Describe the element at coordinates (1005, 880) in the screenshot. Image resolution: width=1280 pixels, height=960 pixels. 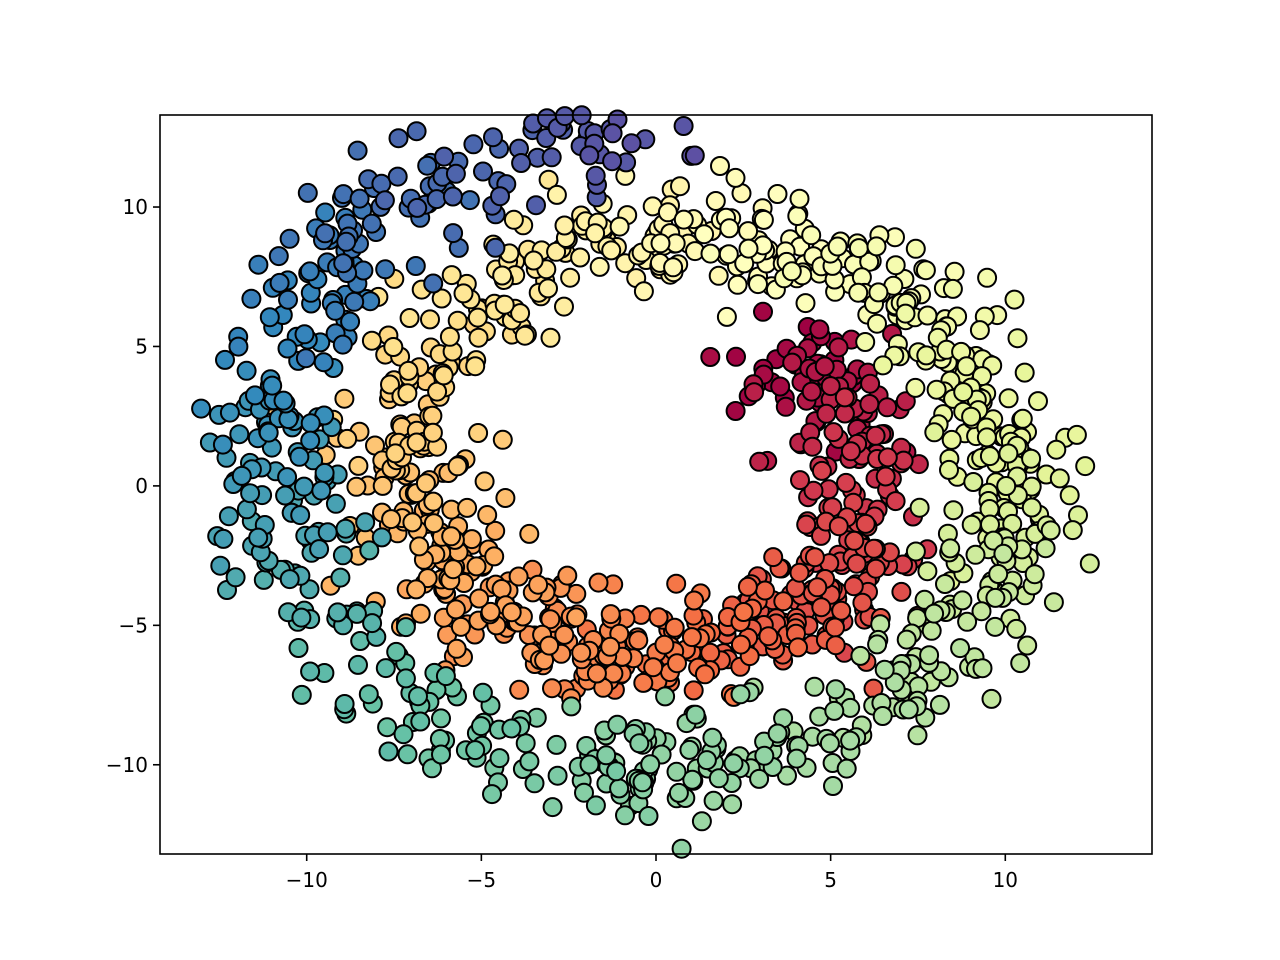
I see `x-tick-label: 10` at that location.